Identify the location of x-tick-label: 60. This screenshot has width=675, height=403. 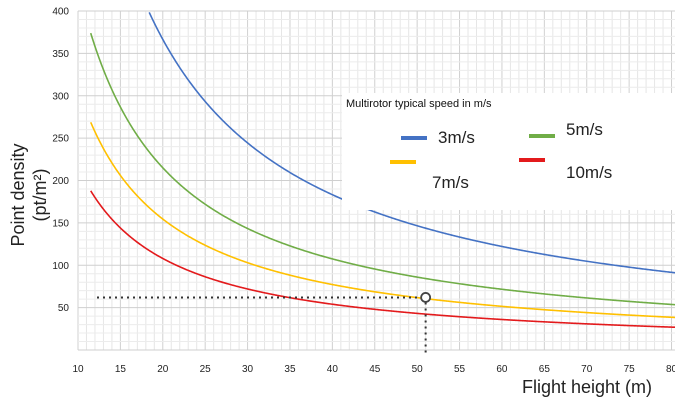
(502, 369).